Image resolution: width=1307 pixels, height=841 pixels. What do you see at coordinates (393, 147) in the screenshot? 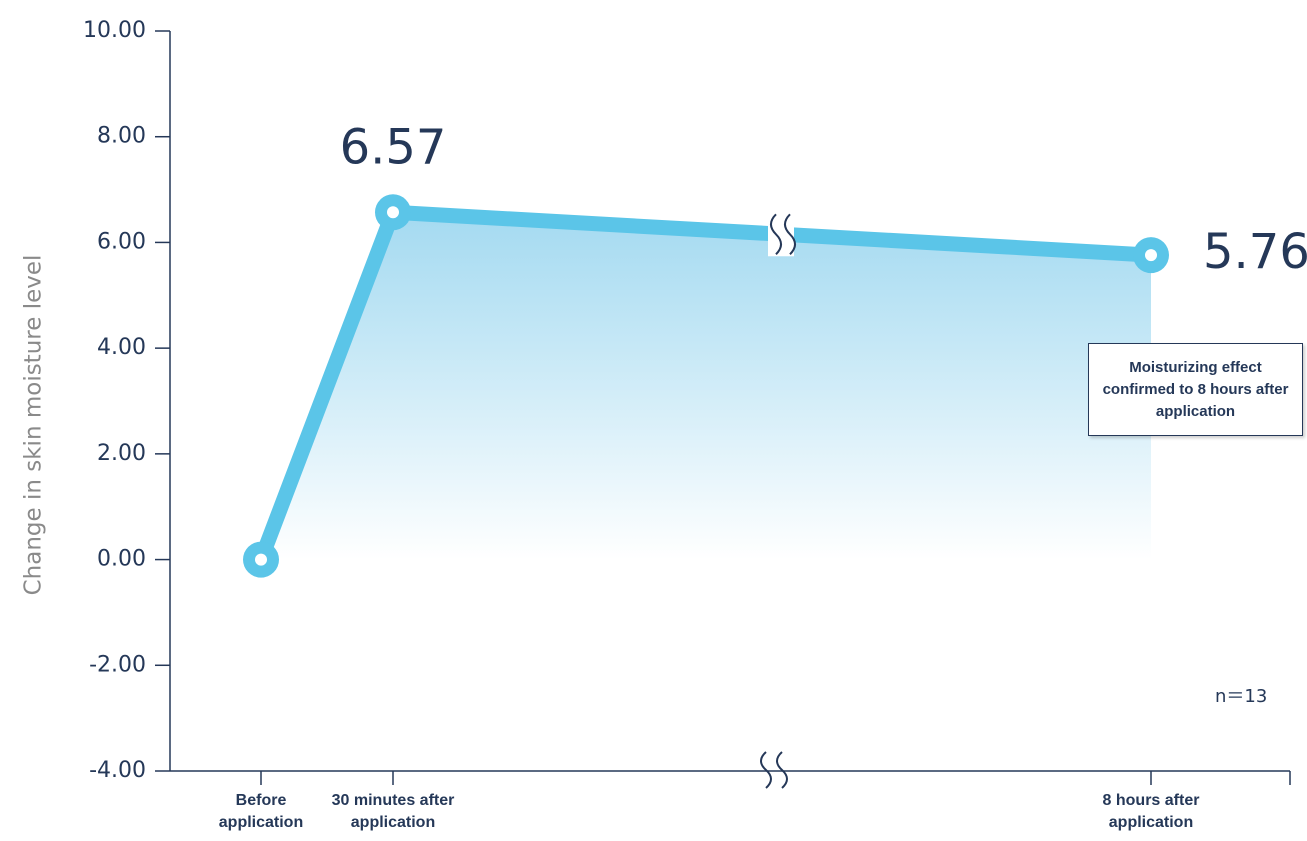
I see `value-label: 6.57` at bounding box center [393, 147].